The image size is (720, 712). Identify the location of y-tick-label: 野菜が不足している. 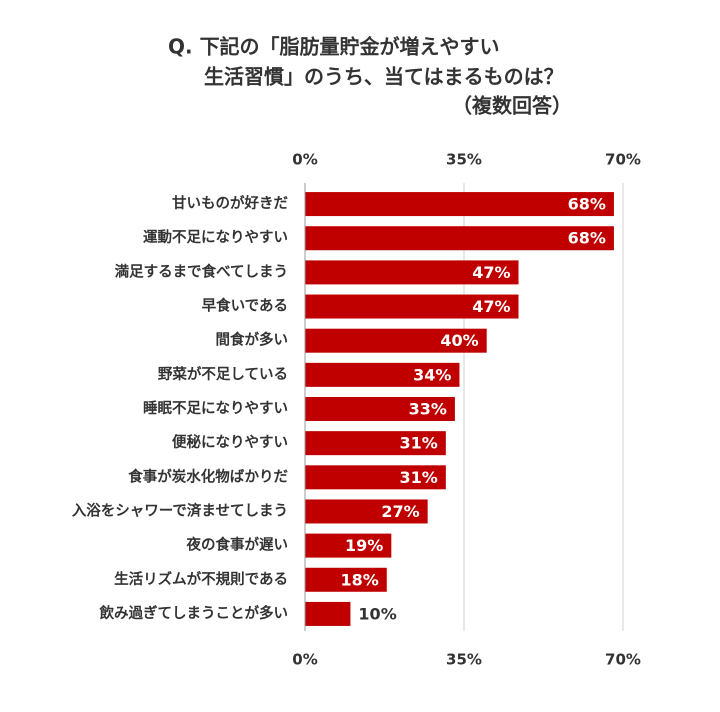
(223, 374).